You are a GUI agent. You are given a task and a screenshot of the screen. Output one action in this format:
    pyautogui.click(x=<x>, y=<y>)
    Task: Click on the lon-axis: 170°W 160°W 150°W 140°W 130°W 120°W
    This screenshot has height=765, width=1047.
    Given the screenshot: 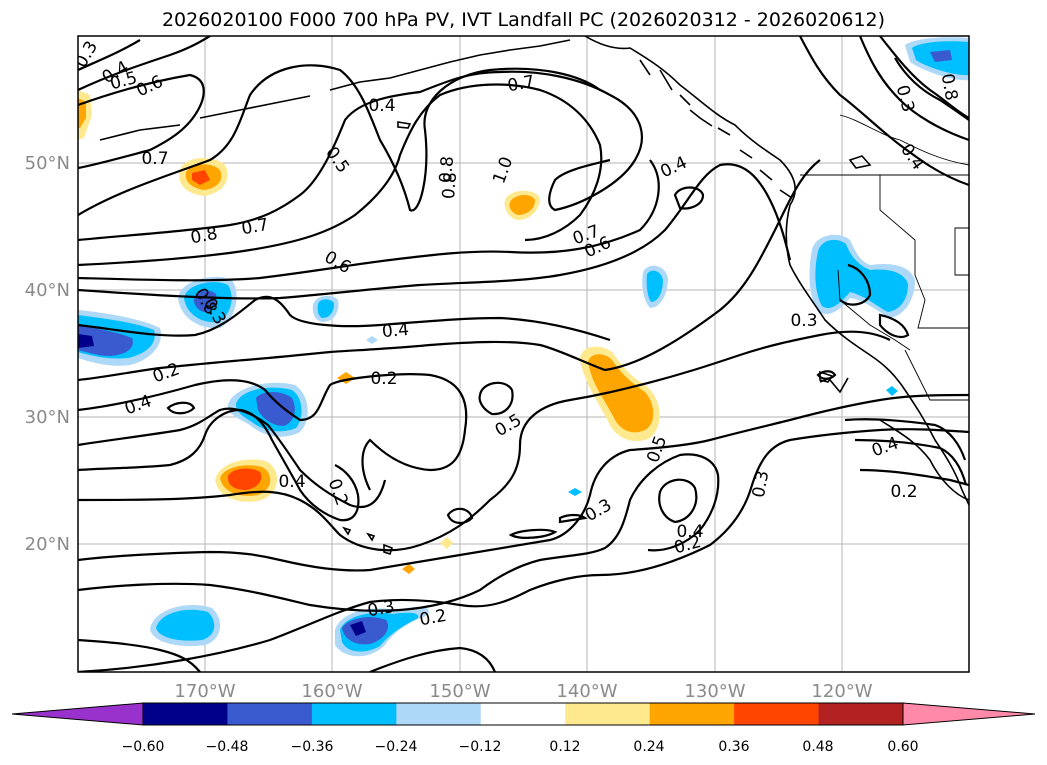 What is the action you would take?
    pyautogui.click(x=523, y=691)
    